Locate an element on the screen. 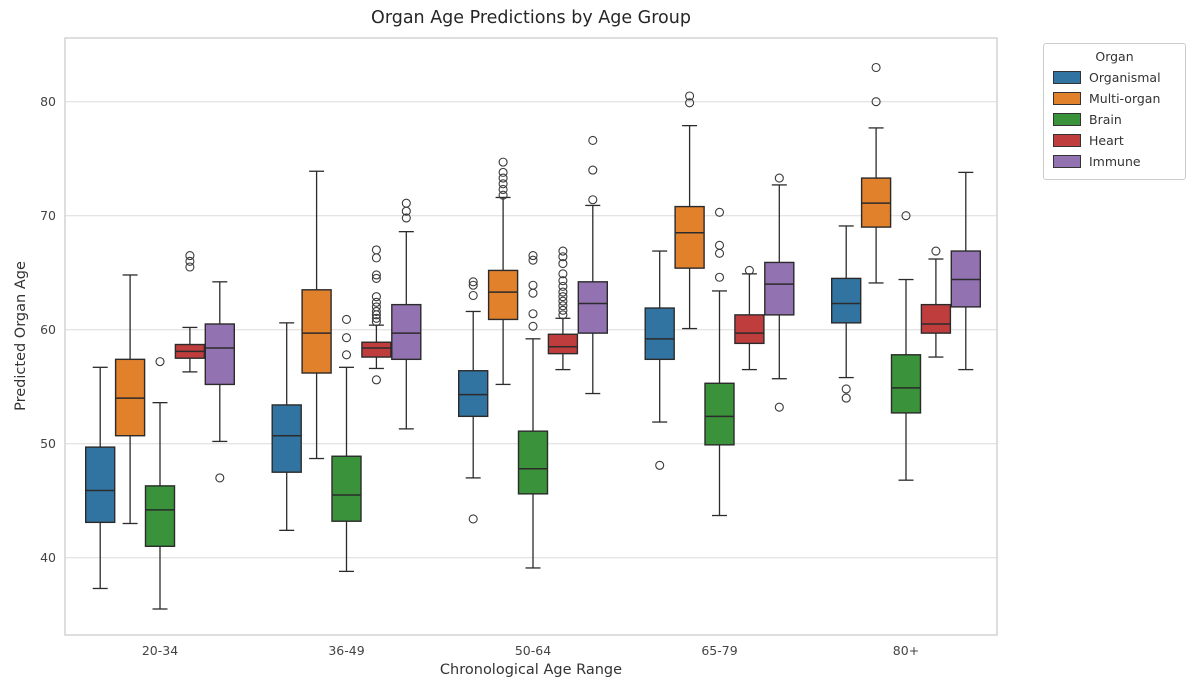 The image size is (1200, 700). legend-label-multi-organ: Multi-organ is located at coordinates (1125, 98).